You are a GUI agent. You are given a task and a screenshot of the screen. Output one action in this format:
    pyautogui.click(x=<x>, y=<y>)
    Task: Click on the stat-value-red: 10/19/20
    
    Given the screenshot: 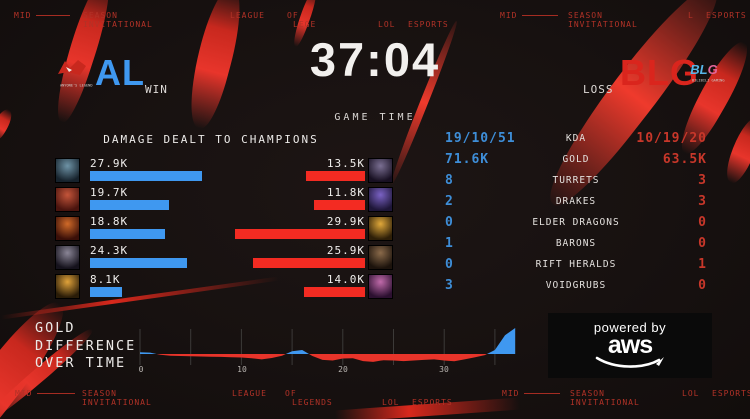 What is the action you would take?
    pyautogui.click(x=671, y=138)
    